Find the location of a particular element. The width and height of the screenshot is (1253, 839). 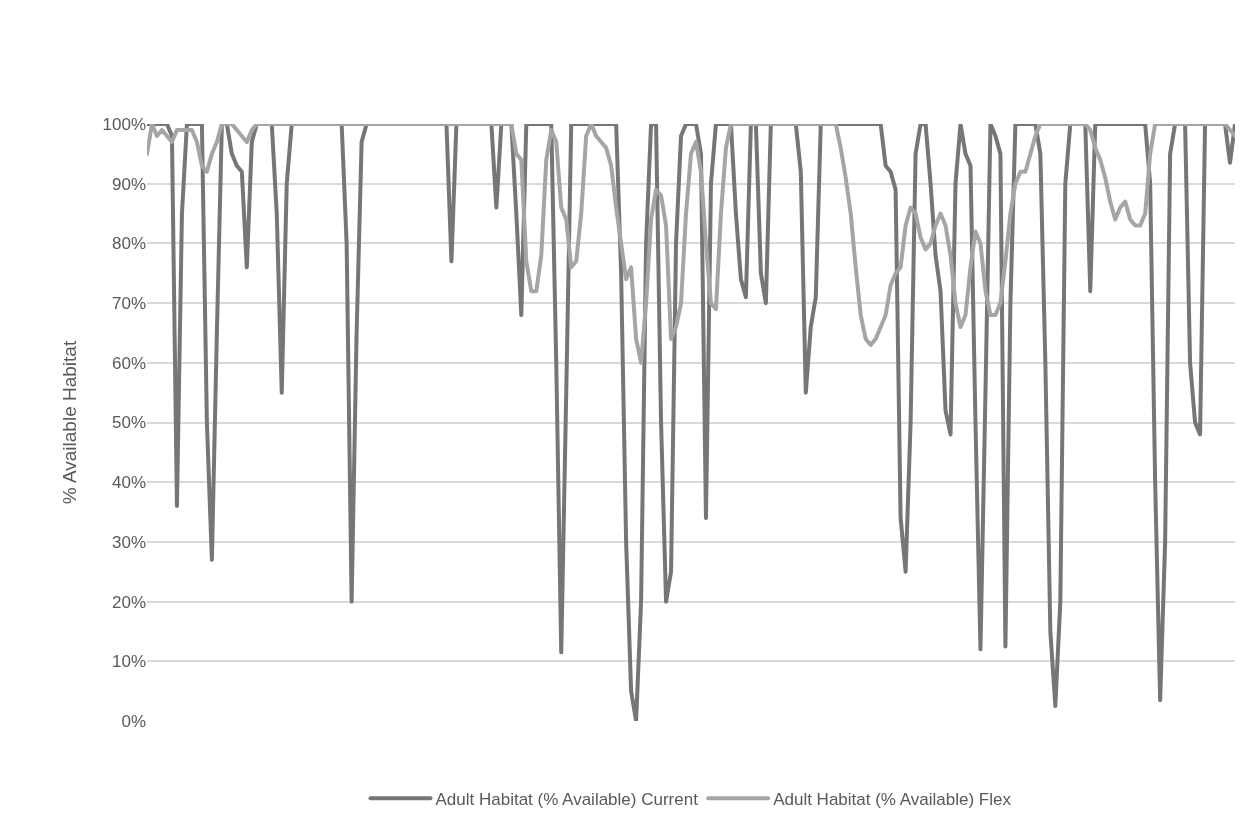

y-tick-label: 90% is located at coordinates (128, 184).